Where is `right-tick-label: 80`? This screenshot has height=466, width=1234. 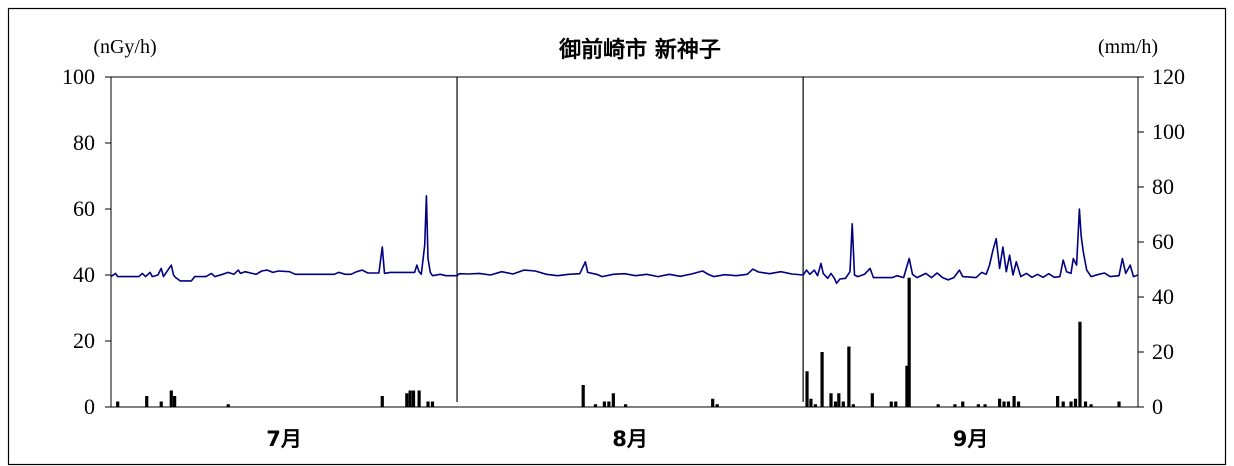 right-tick-label: 80 is located at coordinates (1163, 186).